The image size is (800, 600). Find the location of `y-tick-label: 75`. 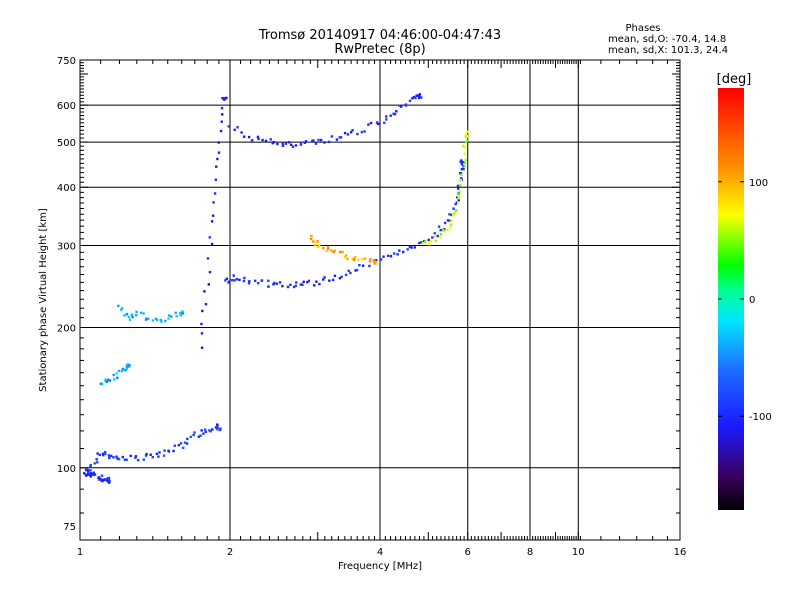

y-tick-label: 75 is located at coordinates (69, 527).